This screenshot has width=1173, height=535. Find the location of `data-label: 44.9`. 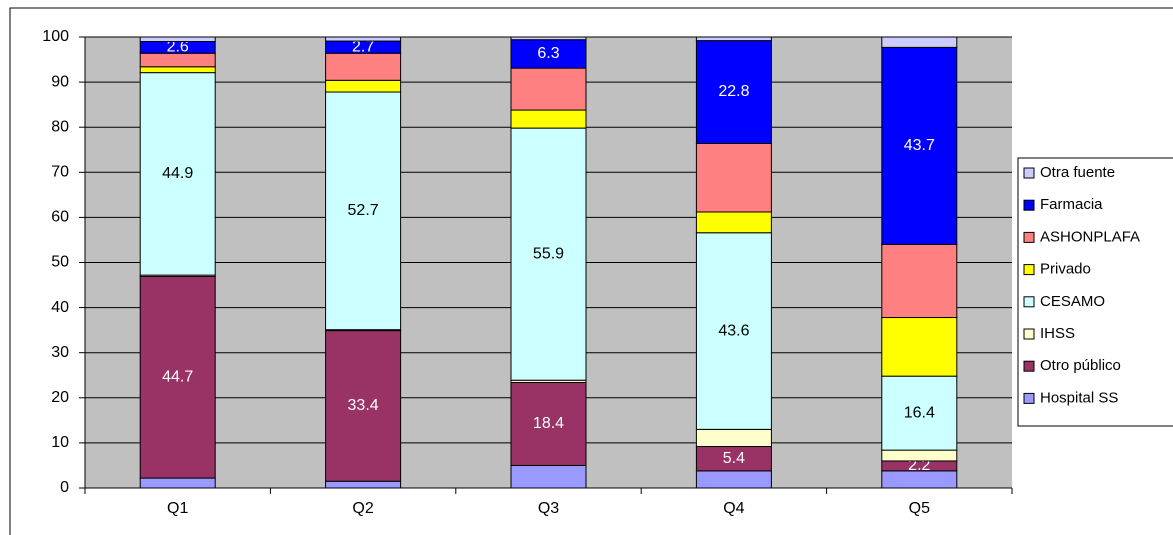

data-label: 44.9 is located at coordinates (177, 173).